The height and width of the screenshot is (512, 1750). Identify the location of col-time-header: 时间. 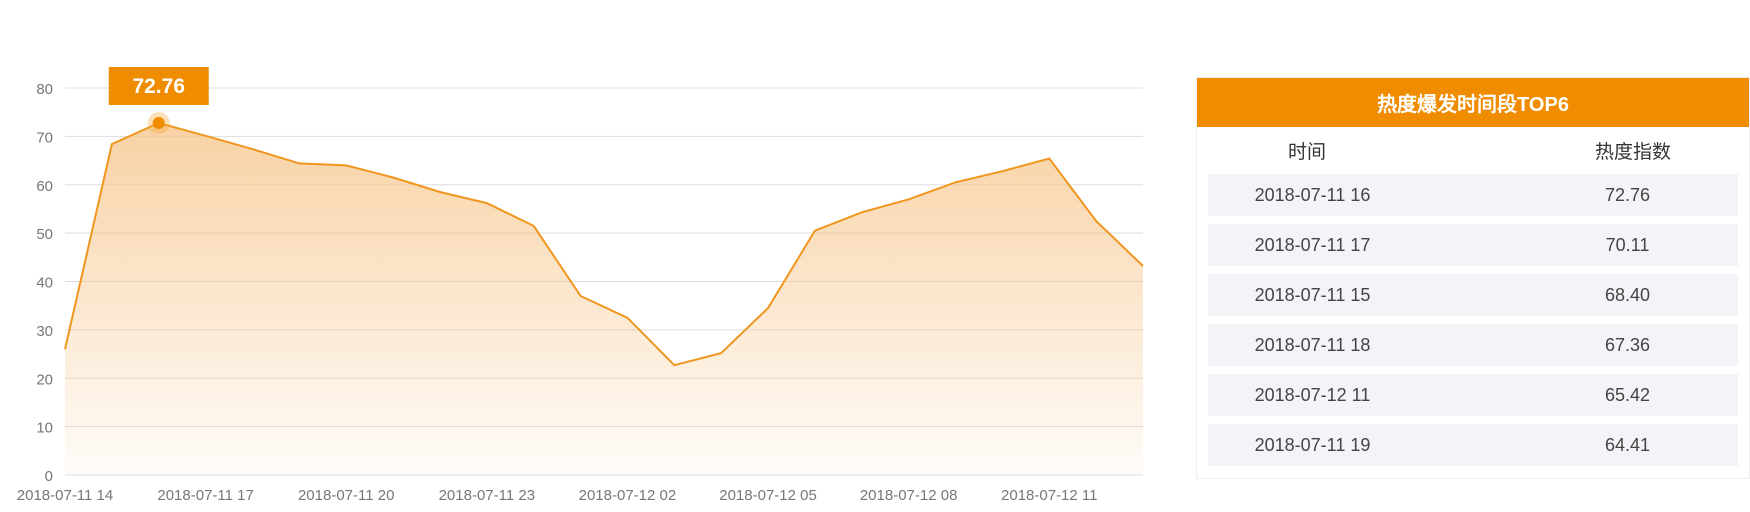
(1306, 152).